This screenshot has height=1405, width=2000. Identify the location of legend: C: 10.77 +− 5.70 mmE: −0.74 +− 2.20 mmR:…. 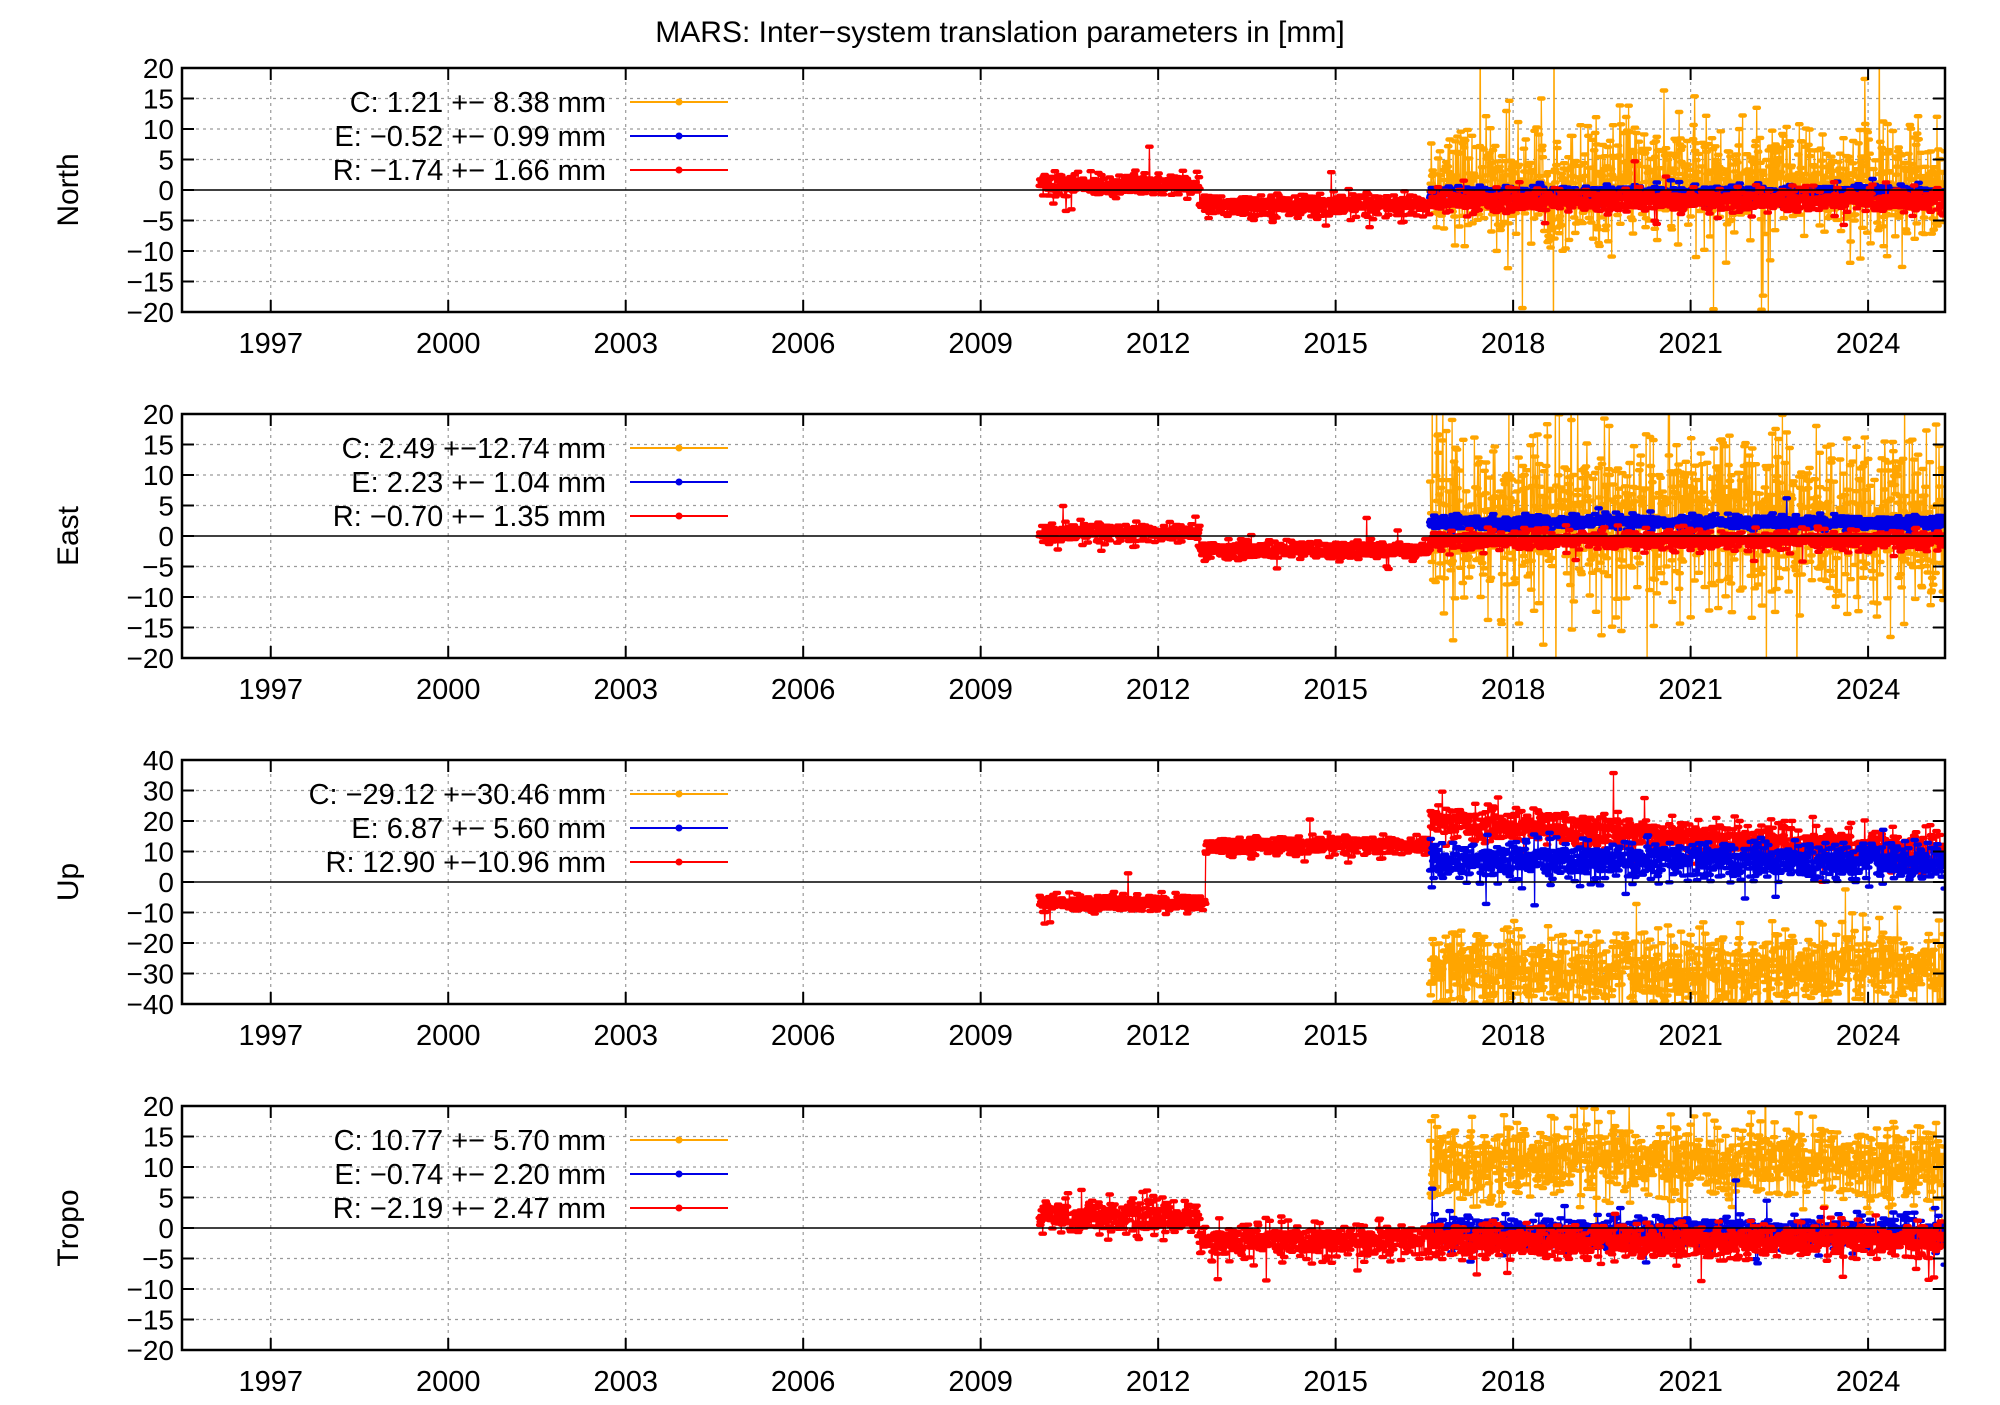
(530, 1175).